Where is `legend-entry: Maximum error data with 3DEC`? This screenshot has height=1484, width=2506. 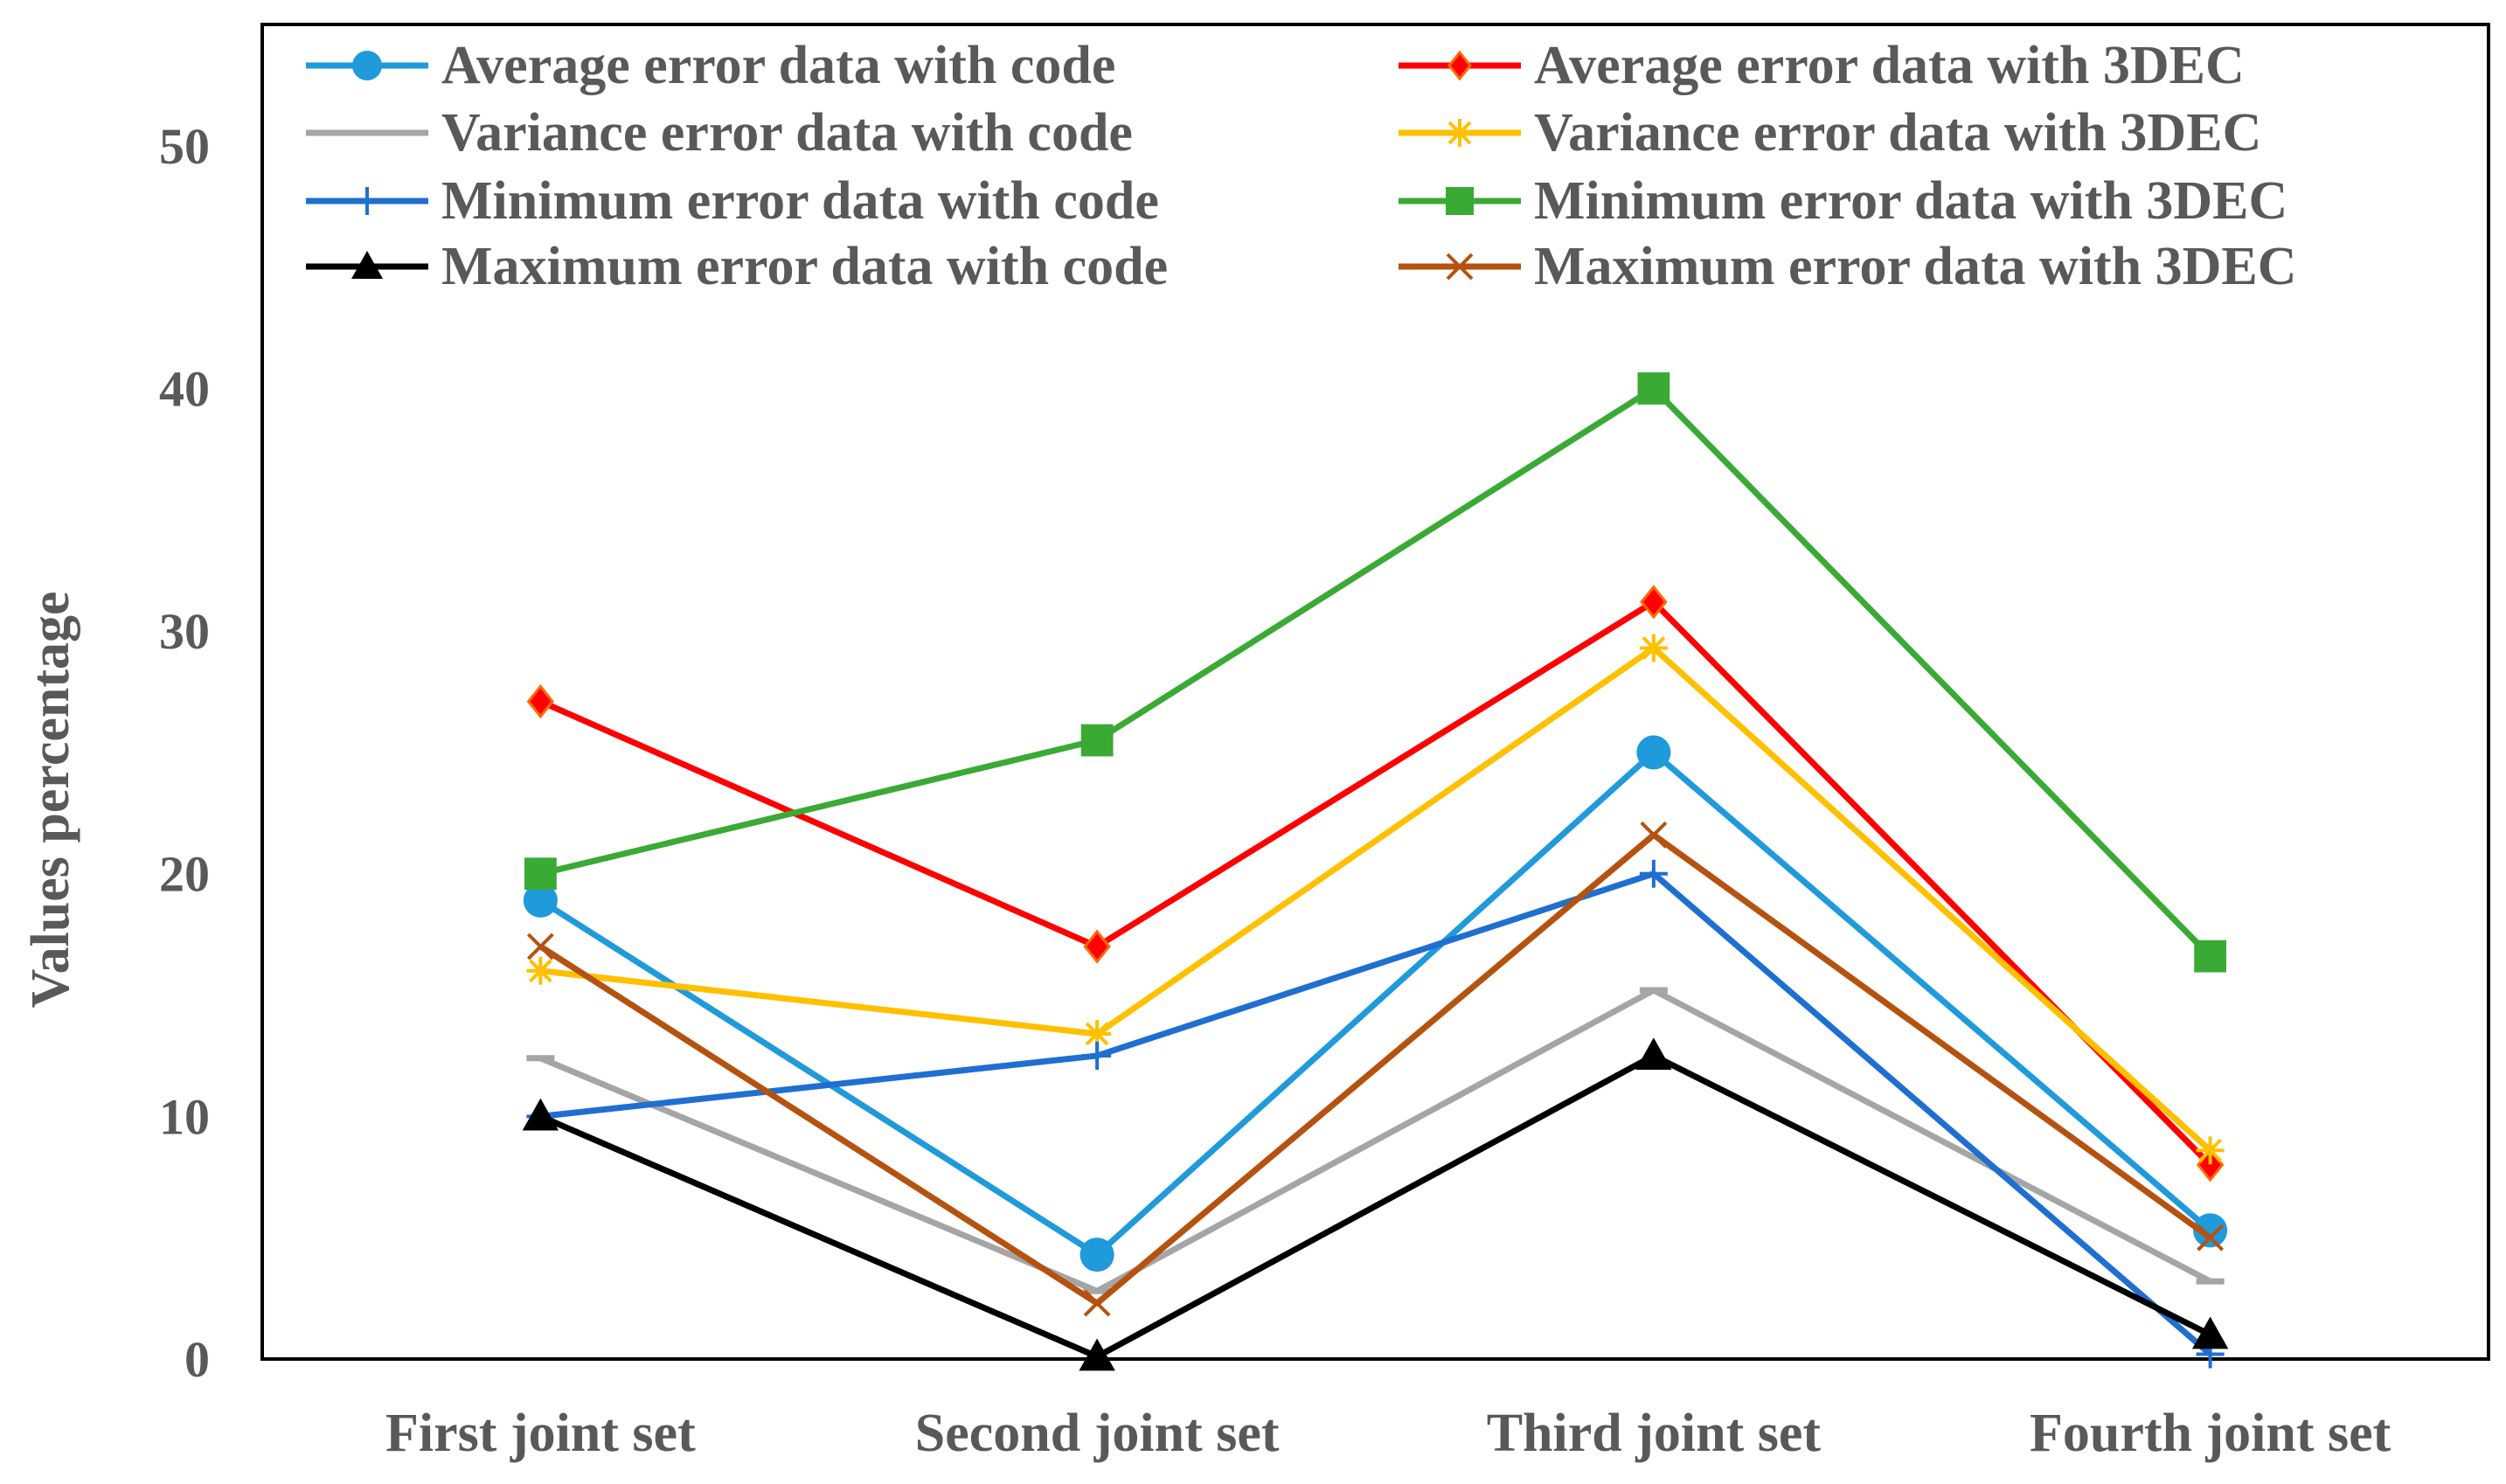
legend-entry: Maximum error data with 3DEC is located at coordinates (1848, 266).